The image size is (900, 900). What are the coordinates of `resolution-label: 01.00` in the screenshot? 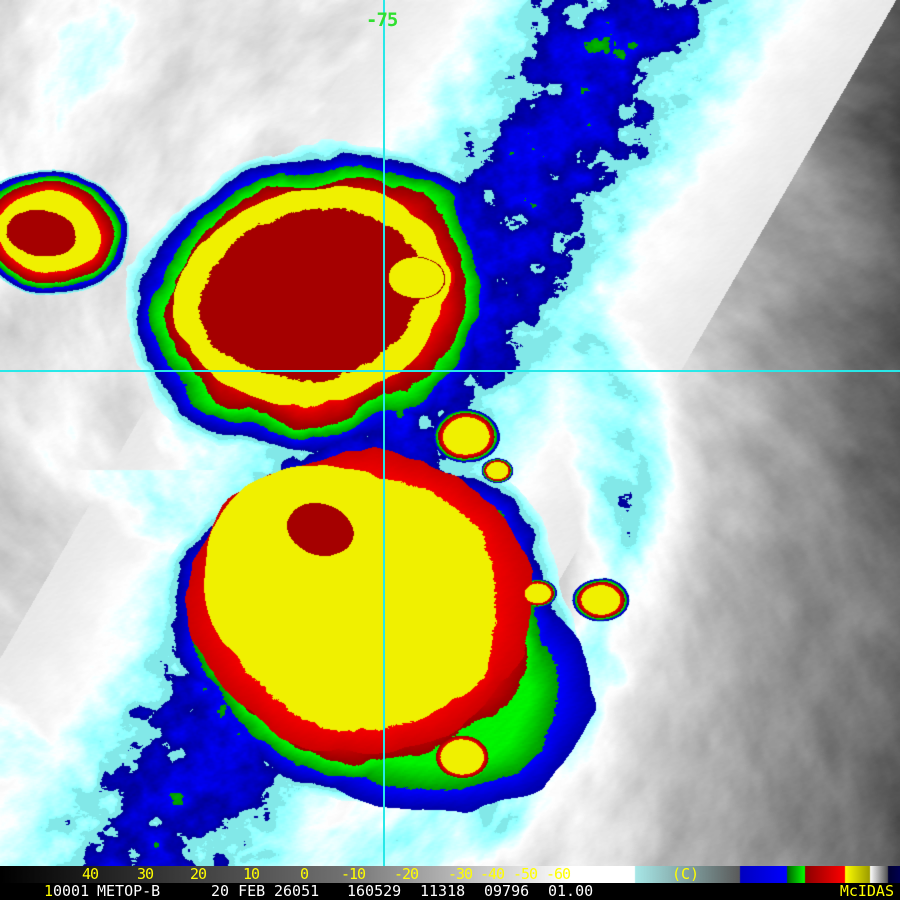 It's located at (571, 891).